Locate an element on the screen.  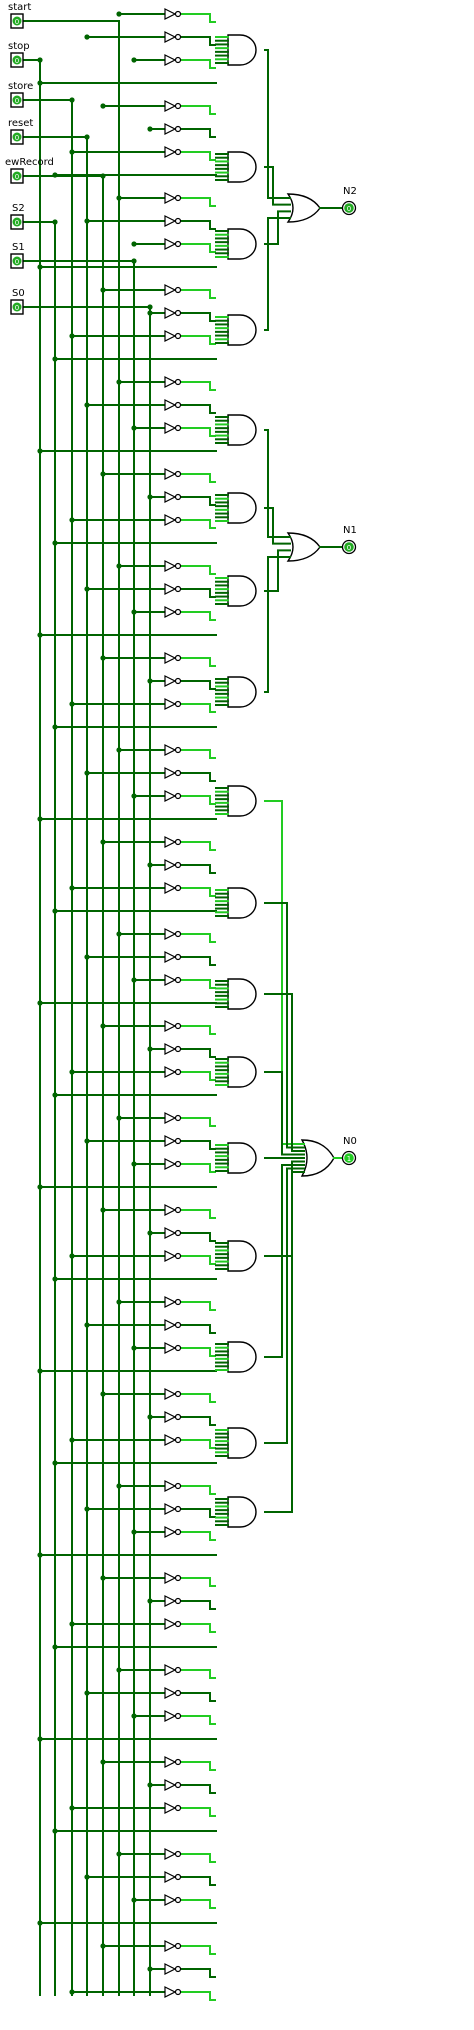
pin-value: 1 is located at coordinates (349, 1159).